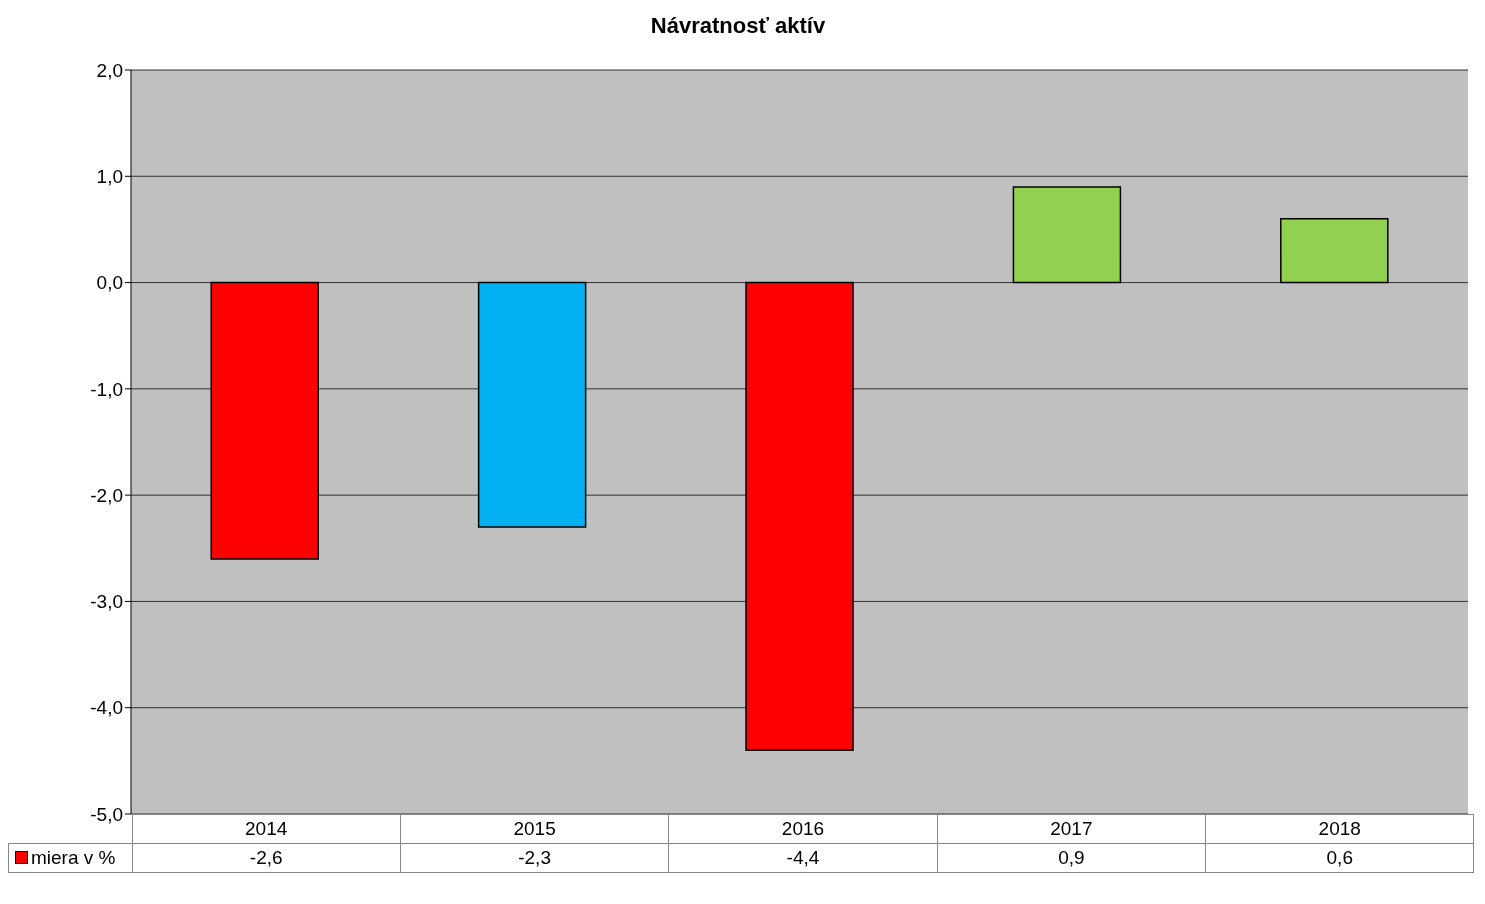  What do you see at coordinates (738, 26) in the screenshot?
I see `chart-title: Návratnosť aktív` at bounding box center [738, 26].